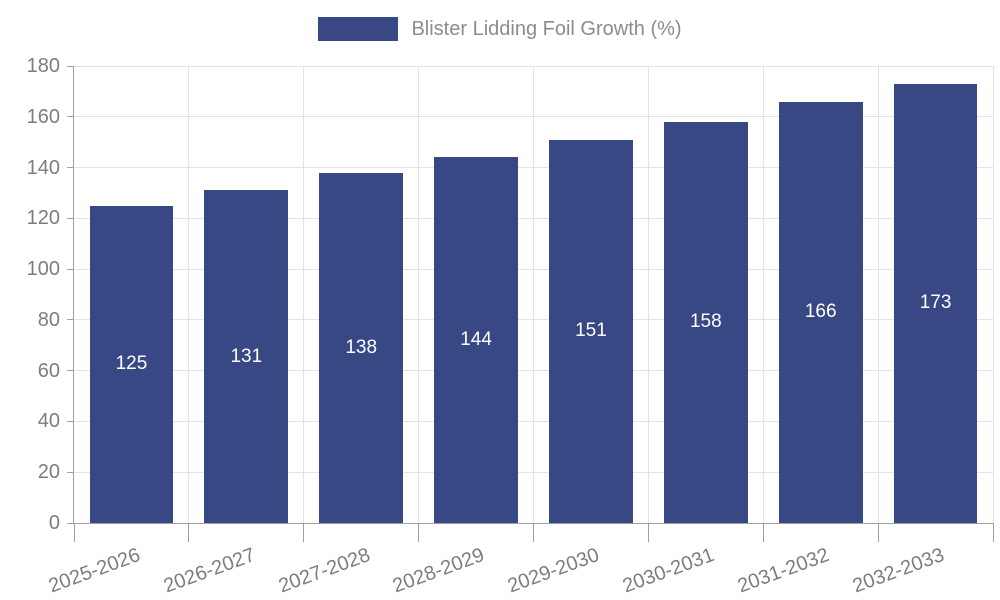 This screenshot has height=600, width=1000. What do you see at coordinates (898, 571) in the screenshot?
I see `x-axis-label: 2032-2033` at bounding box center [898, 571].